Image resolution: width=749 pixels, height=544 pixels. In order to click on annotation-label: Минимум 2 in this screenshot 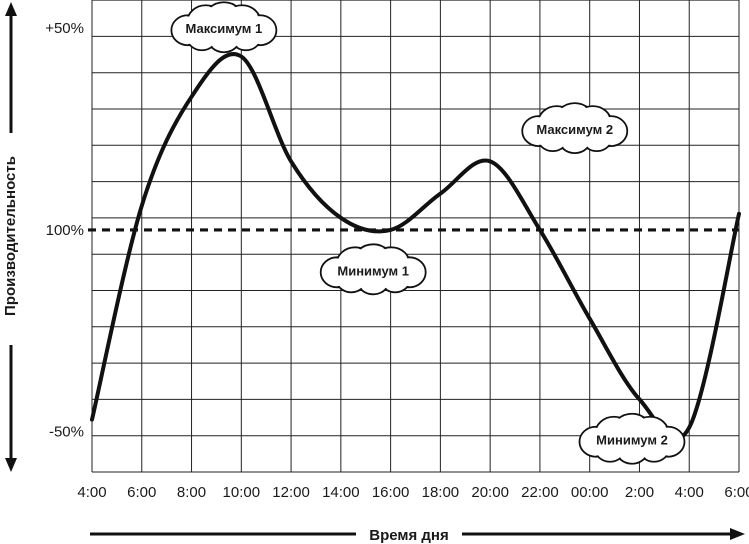, I will do `click(632, 440)`.